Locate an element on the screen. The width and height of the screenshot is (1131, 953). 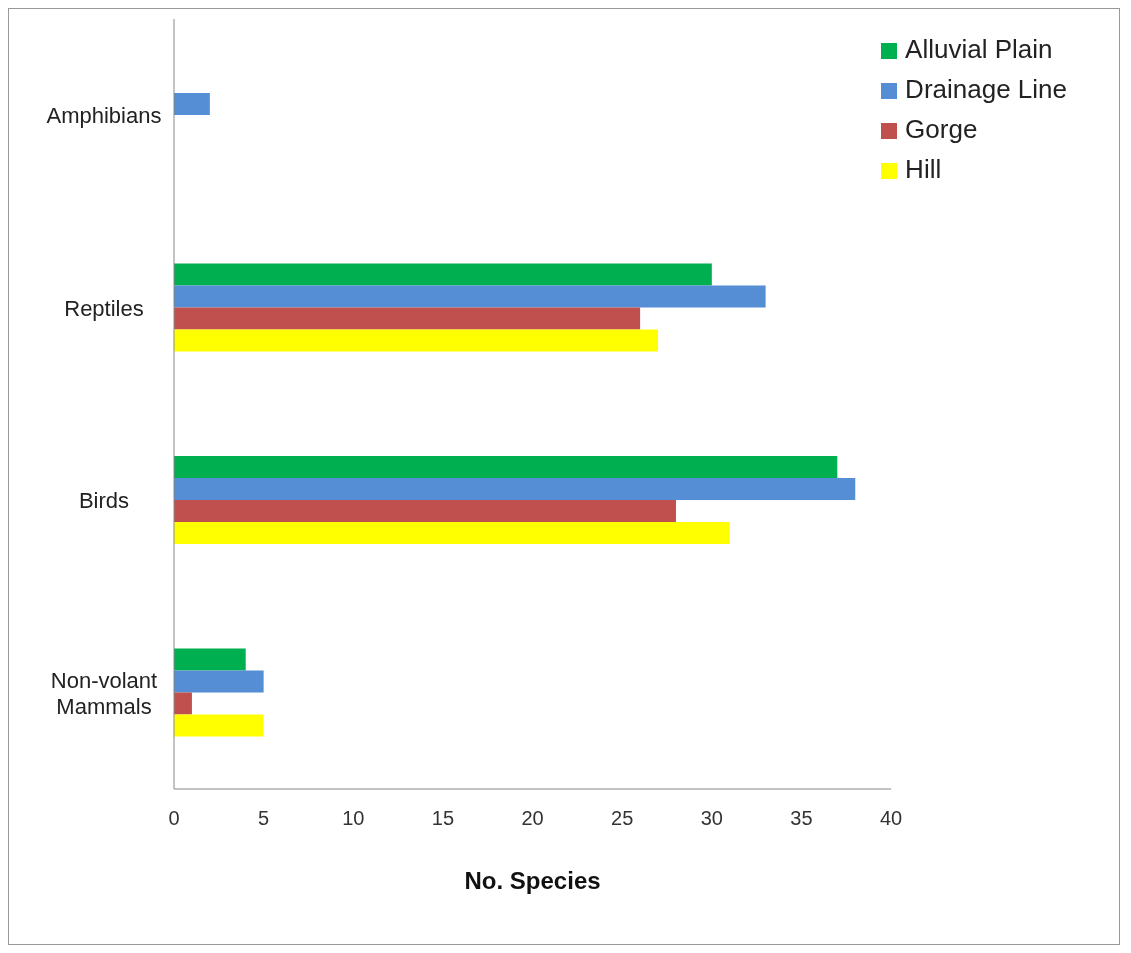
y-tick-label: Amphibians is located at coordinates (104, 115).